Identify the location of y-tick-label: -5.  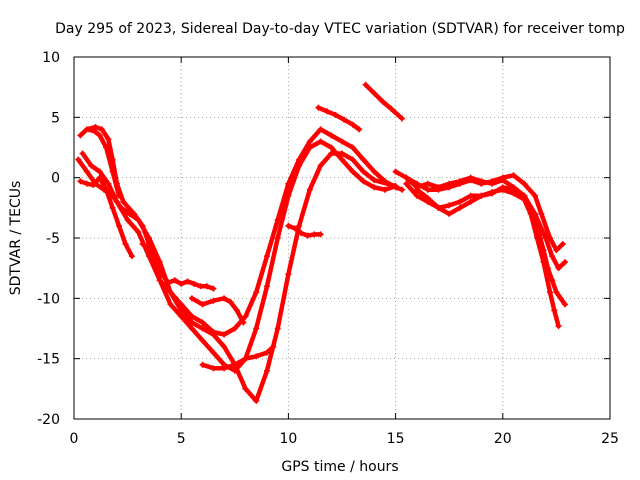
(53, 239).